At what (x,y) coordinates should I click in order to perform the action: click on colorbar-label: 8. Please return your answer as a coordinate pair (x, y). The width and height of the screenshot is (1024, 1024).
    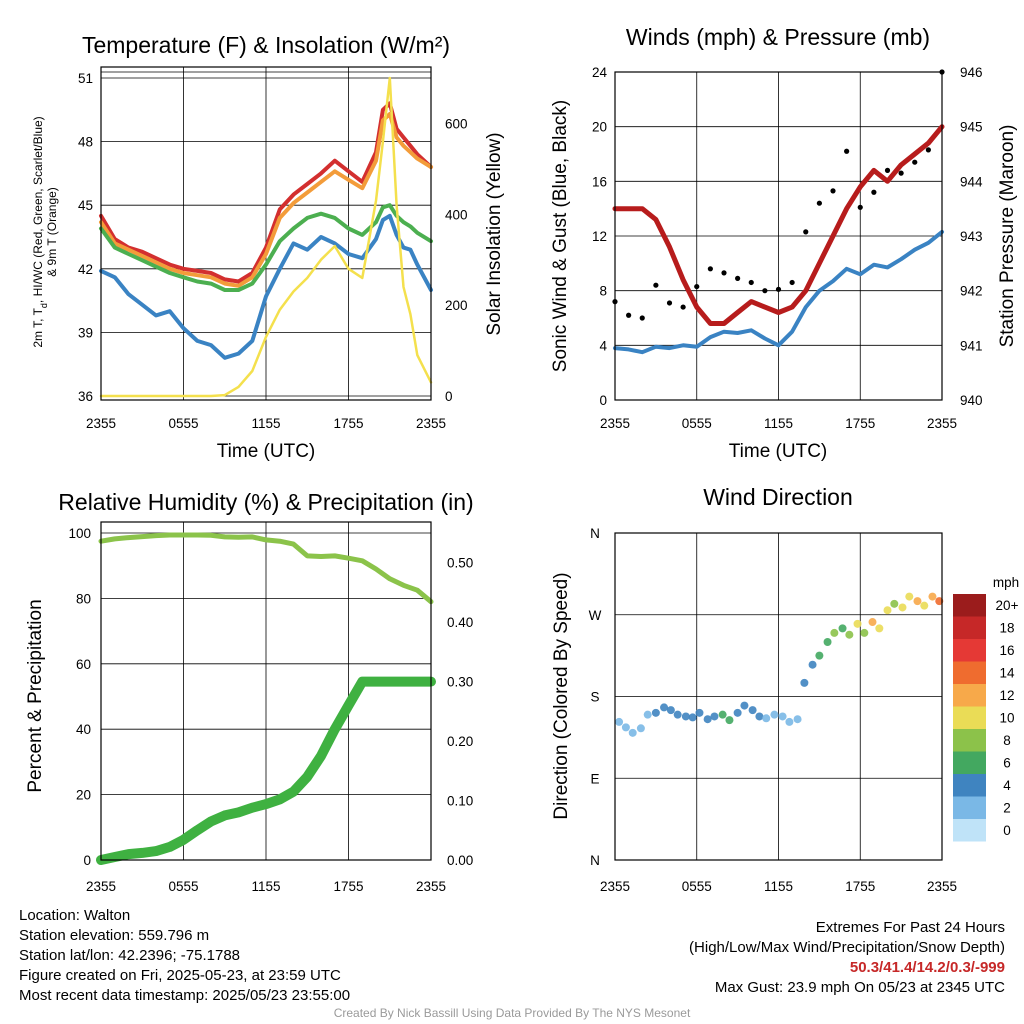
    Looking at the image, I should click on (1007, 740).